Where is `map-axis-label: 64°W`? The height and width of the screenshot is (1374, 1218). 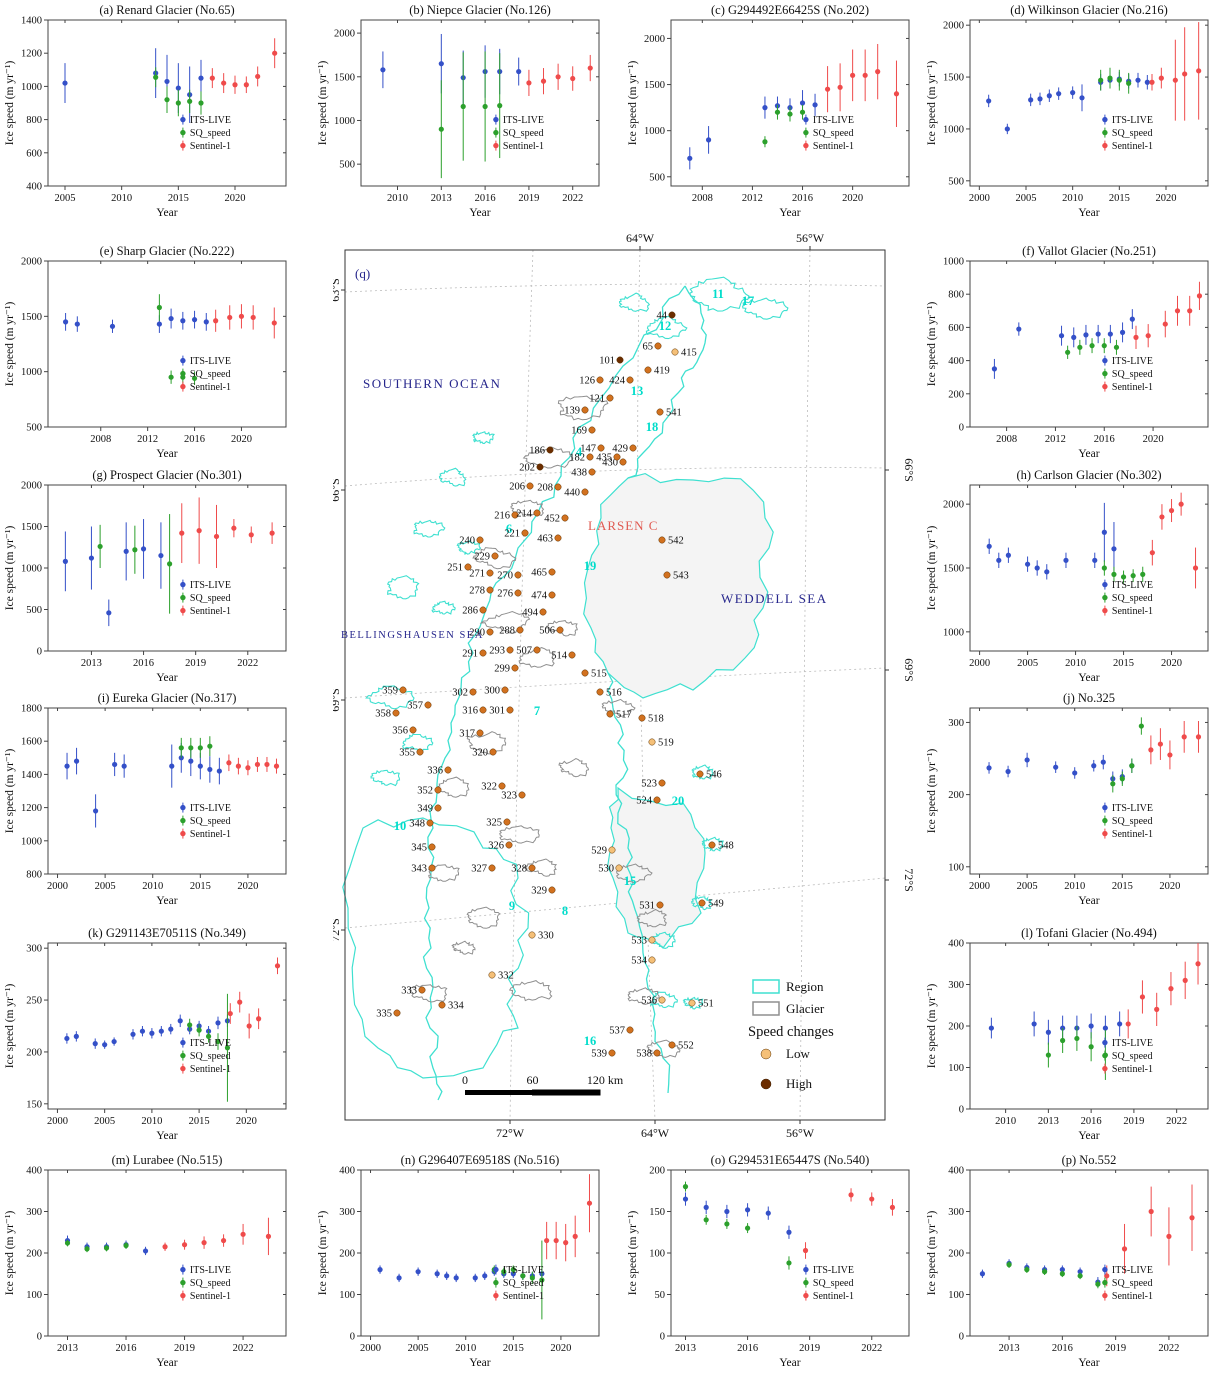
map-axis-label: 64°W is located at coordinates (640, 238).